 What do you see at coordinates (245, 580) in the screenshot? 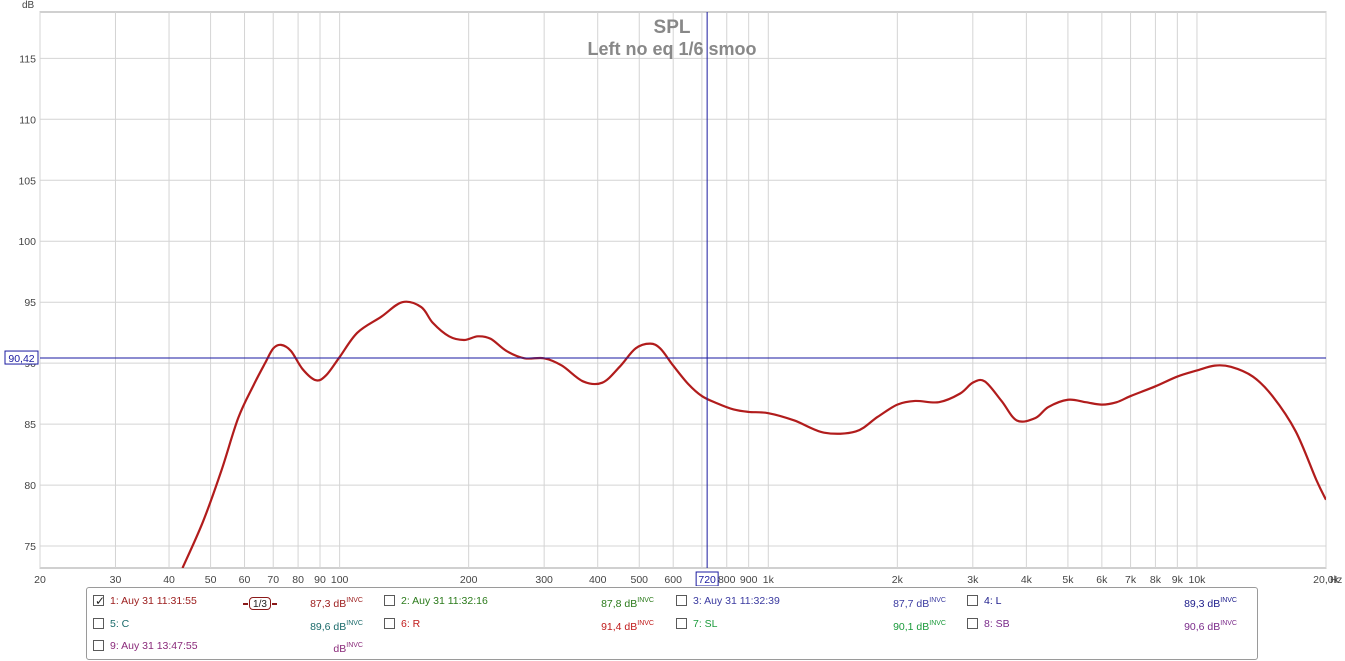
I see `x-tick-label: 60` at bounding box center [245, 580].